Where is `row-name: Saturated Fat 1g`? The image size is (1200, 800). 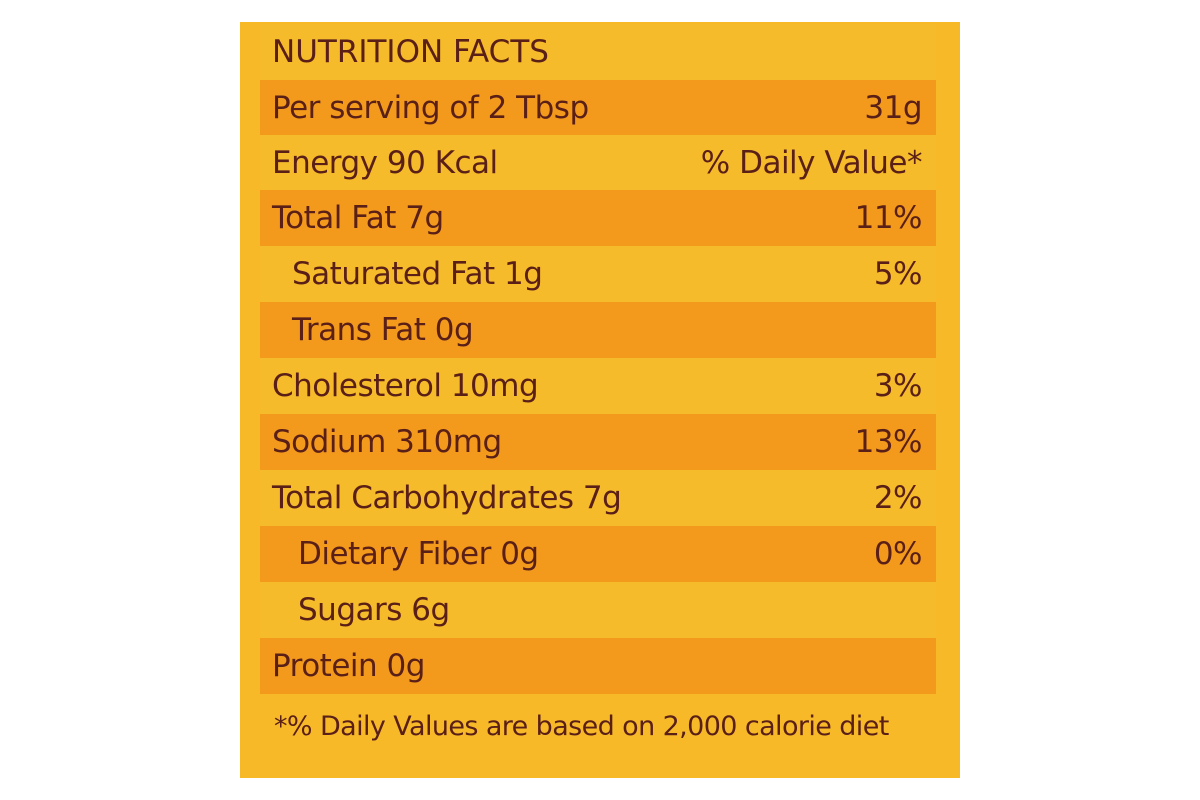 row-name: Saturated Fat 1g is located at coordinates (417, 274).